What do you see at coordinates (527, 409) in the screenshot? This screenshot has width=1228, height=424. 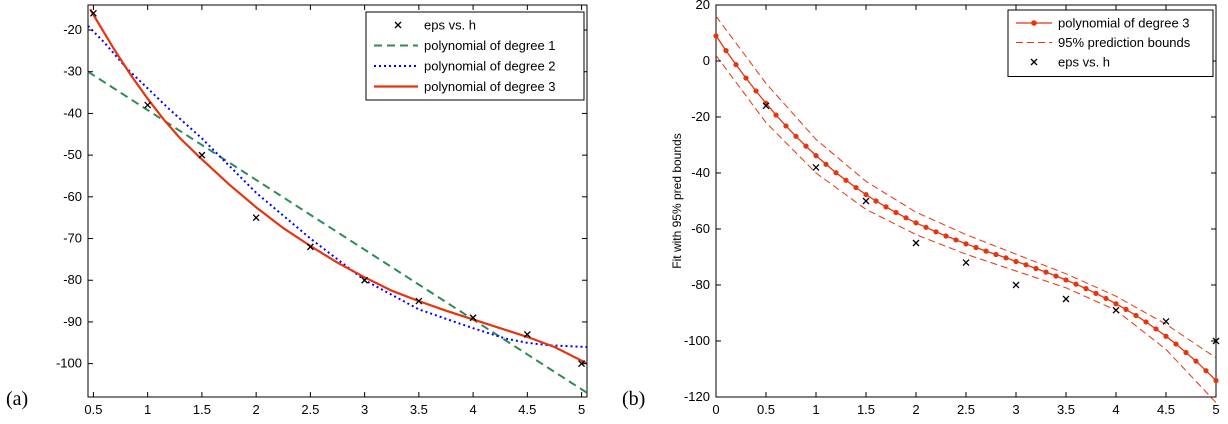 I see `a-xtick-label: 4.5` at bounding box center [527, 409].